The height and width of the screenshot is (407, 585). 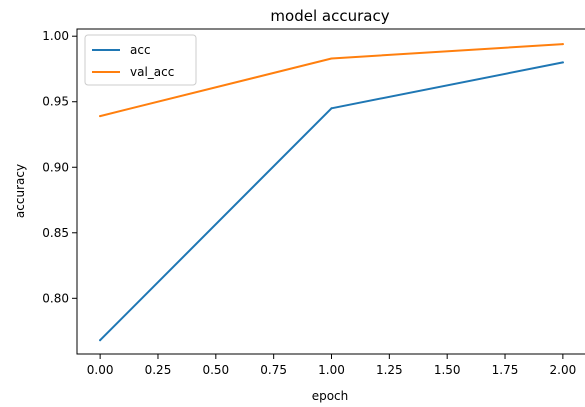 What do you see at coordinates (152, 72) in the screenshot?
I see `legend-label-val-acc: val_acc` at bounding box center [152, 72].